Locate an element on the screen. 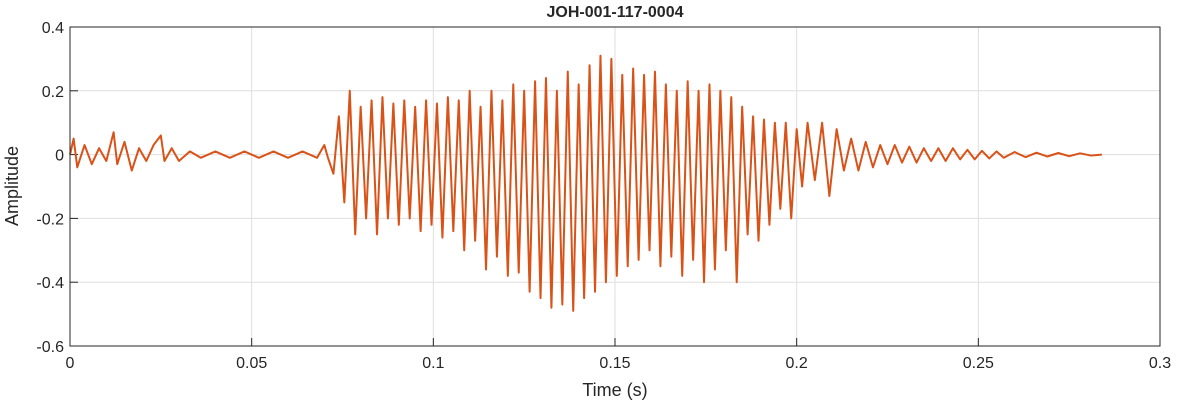 The width and height of the screenshot is (1177, 404). x-tick-label: 0.25 is located at coordinates (978, 363).